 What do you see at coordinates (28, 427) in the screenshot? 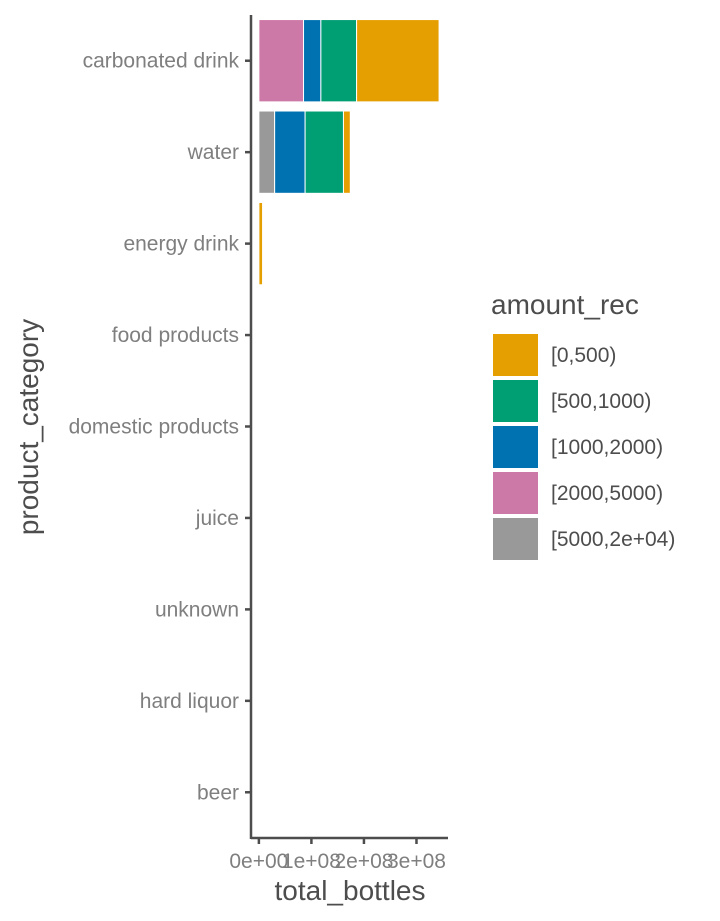
I see `y-axis-title: product_category` at bounding box center [28, 427].